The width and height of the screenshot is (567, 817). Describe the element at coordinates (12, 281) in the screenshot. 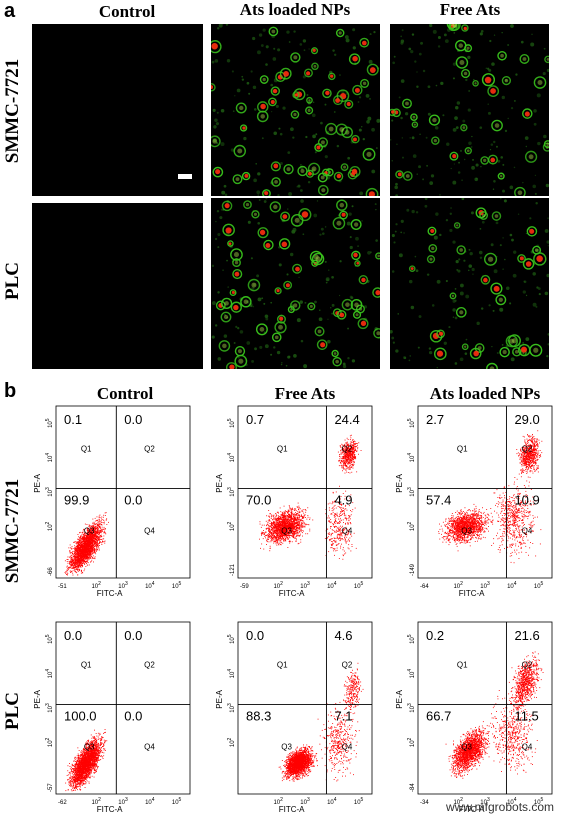

I see `panel-a-row-title-plc: PLC` at that location.